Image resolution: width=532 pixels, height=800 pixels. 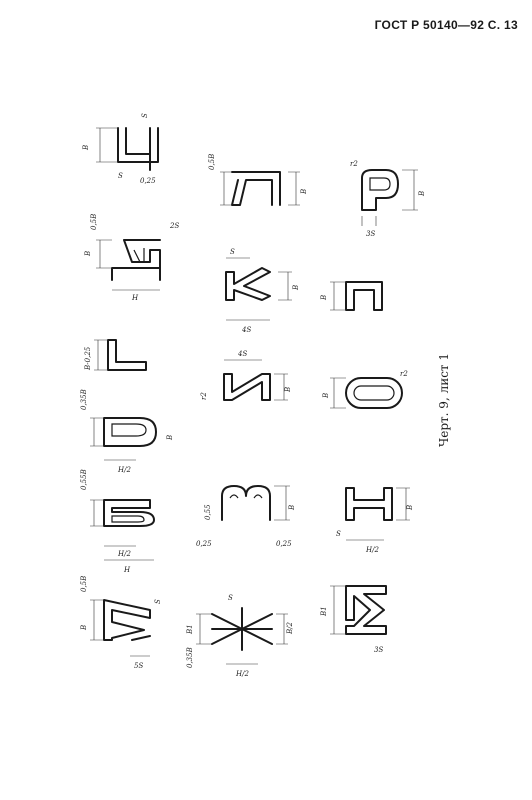 What do you see at coordinates (242, 354) in the screenshot?
I see `letter-i-label-s: 4S` at bounding box center [242, 354].